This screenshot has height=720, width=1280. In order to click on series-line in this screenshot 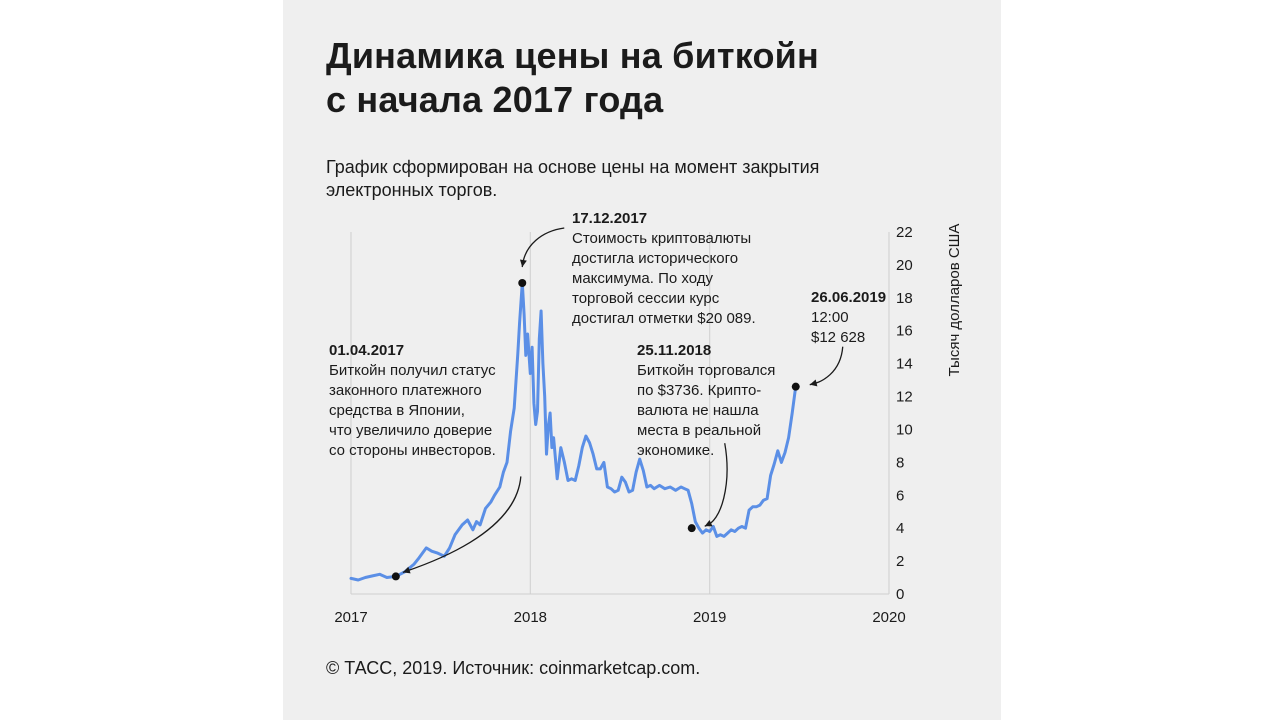, I will do `click(573, 431)`.